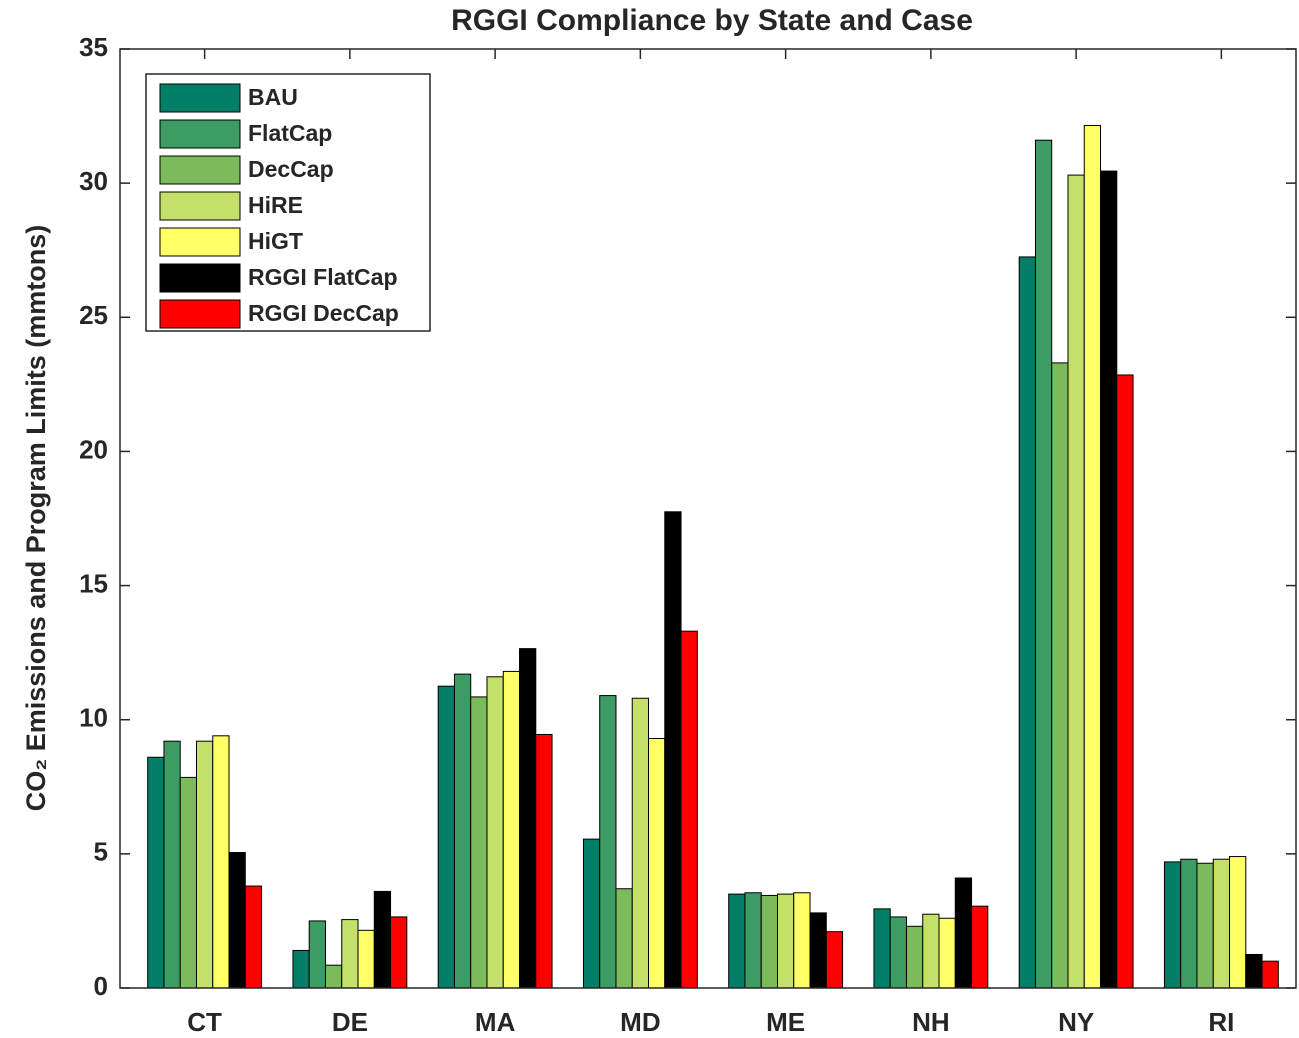  What do you see at coordinates (93, 718) in the screenshot?
I see `y-tick-label: 10` at bounding box center [93, 718].